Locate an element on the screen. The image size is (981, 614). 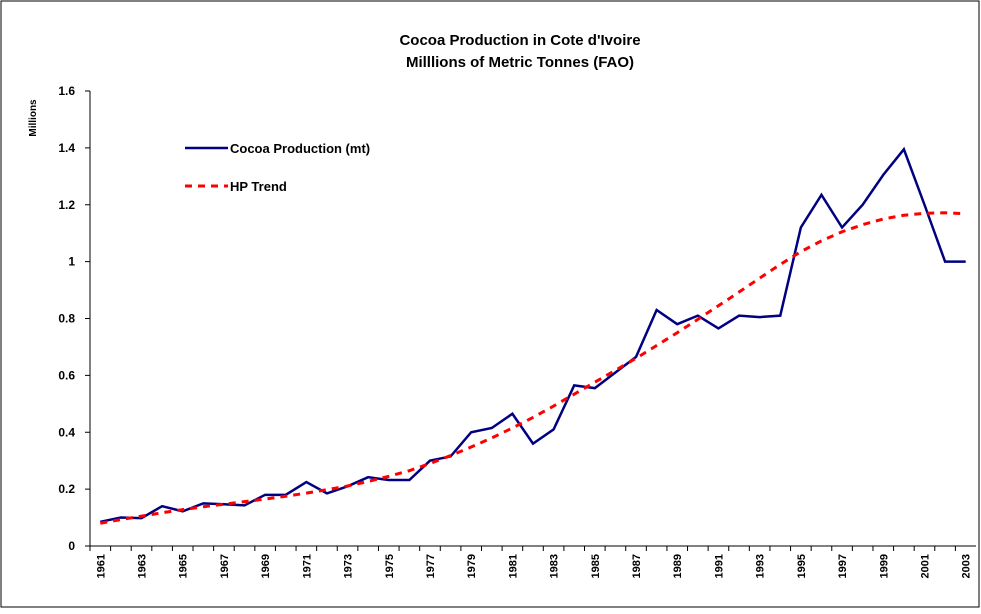
y-tick-label: 1.6 is located at coordinates (66, 91).